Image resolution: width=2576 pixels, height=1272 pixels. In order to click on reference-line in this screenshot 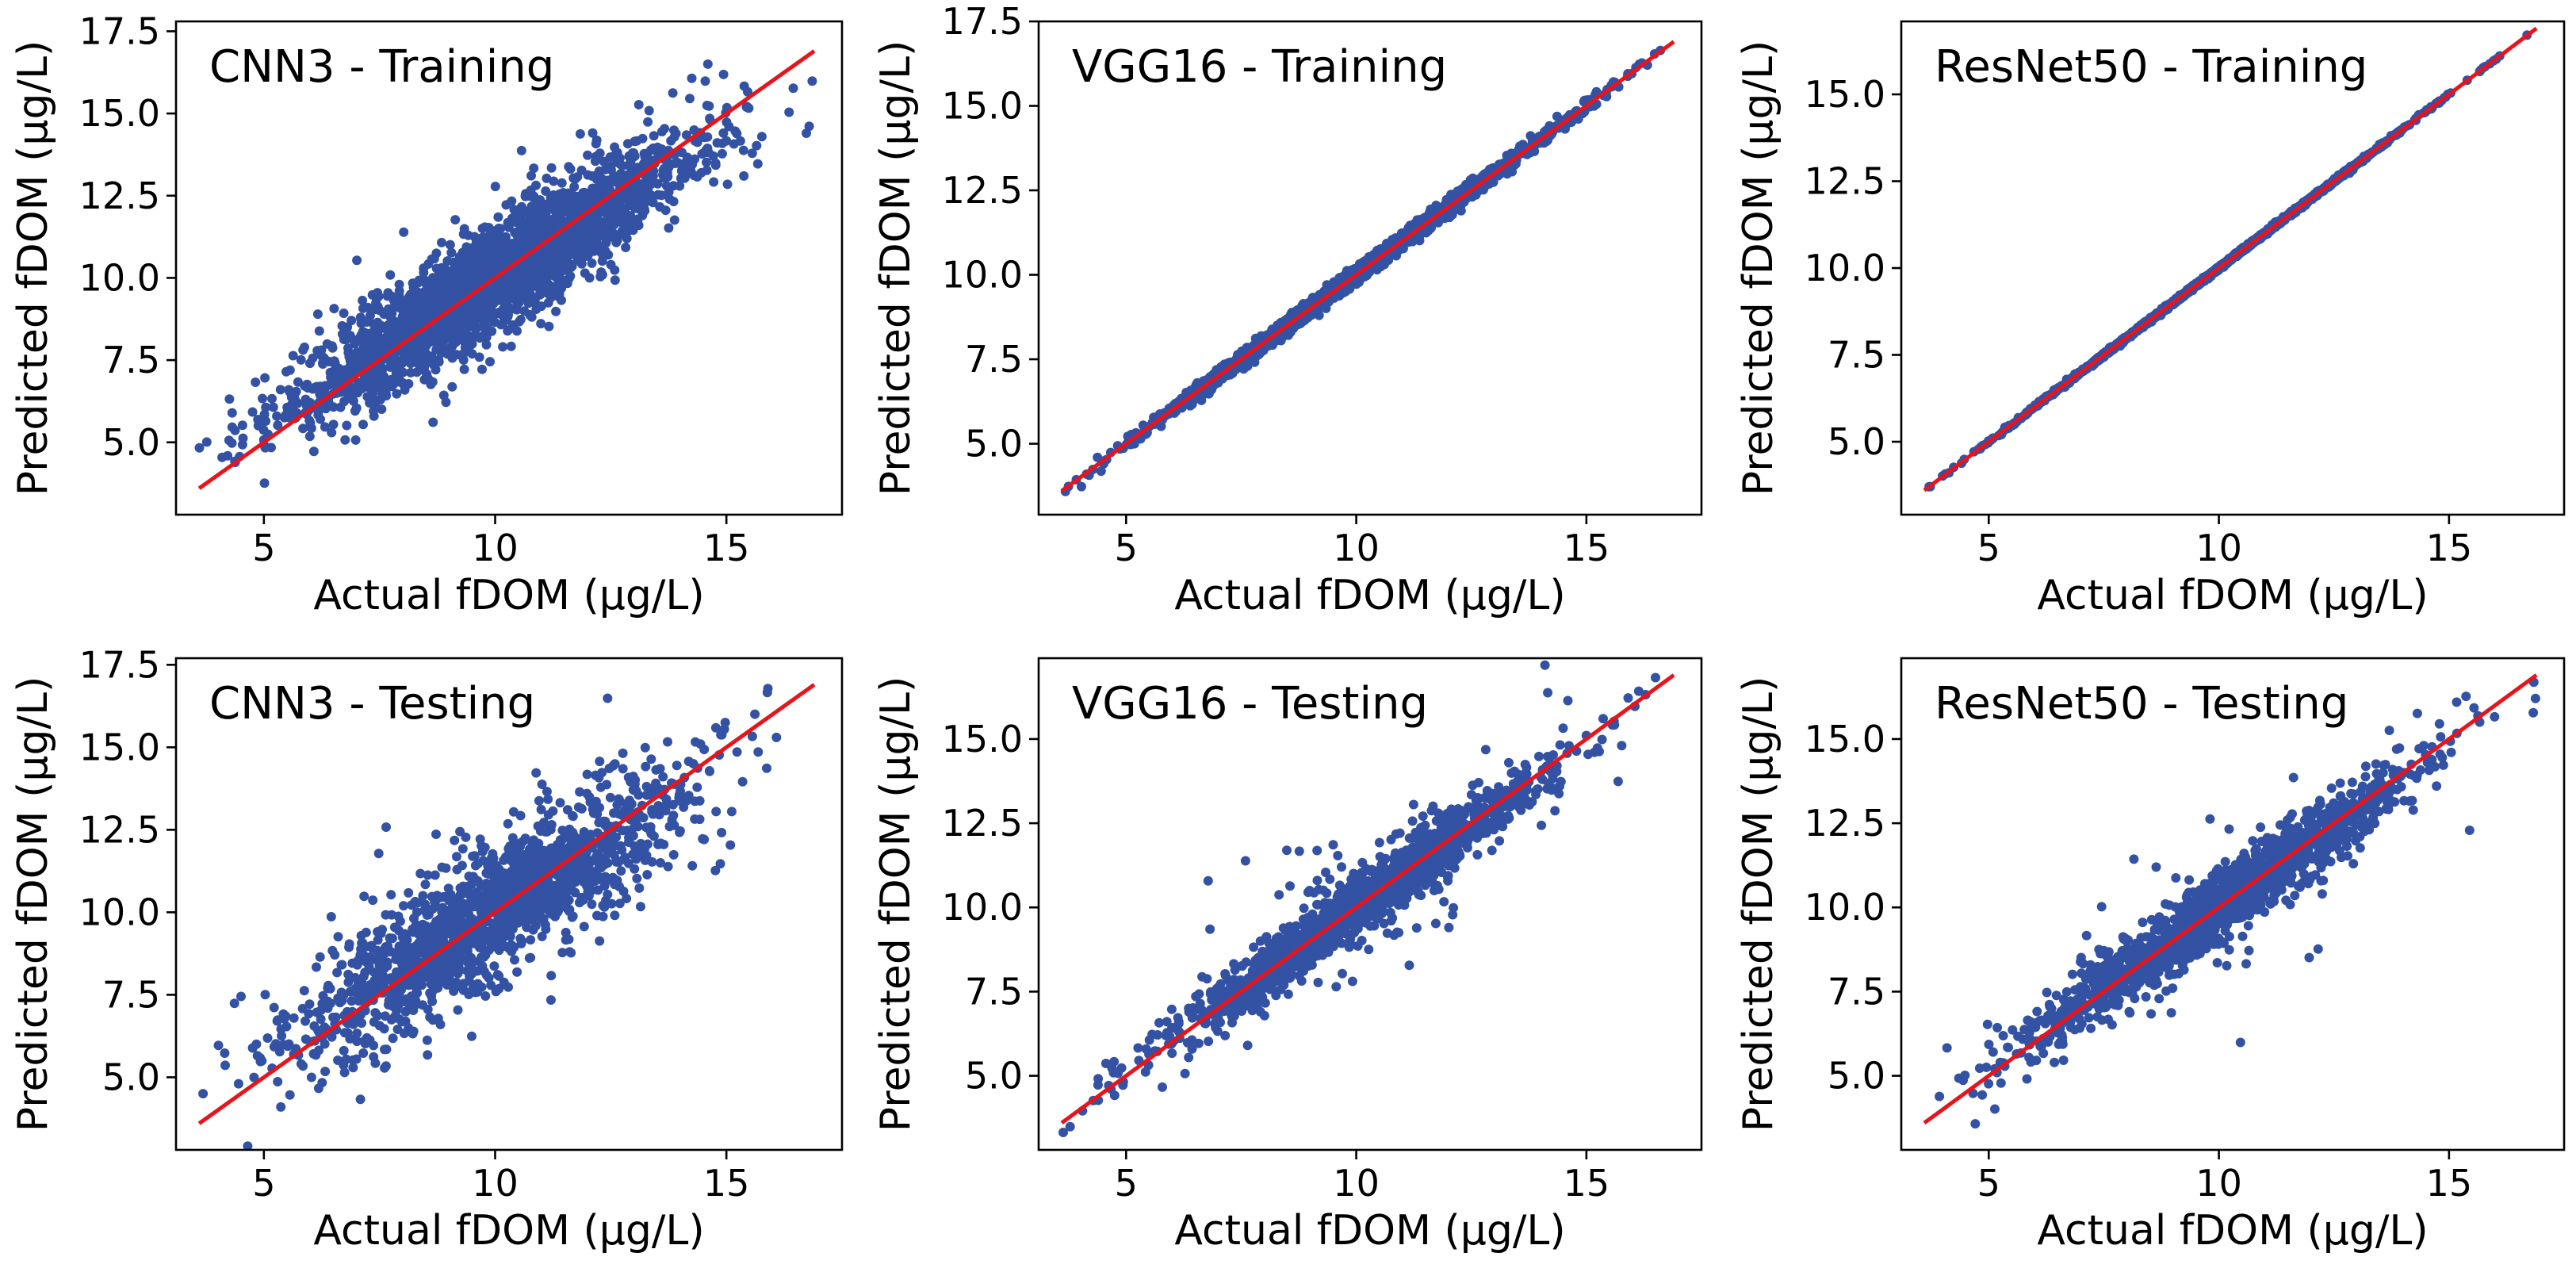, I will do `click(1367, 266)`.